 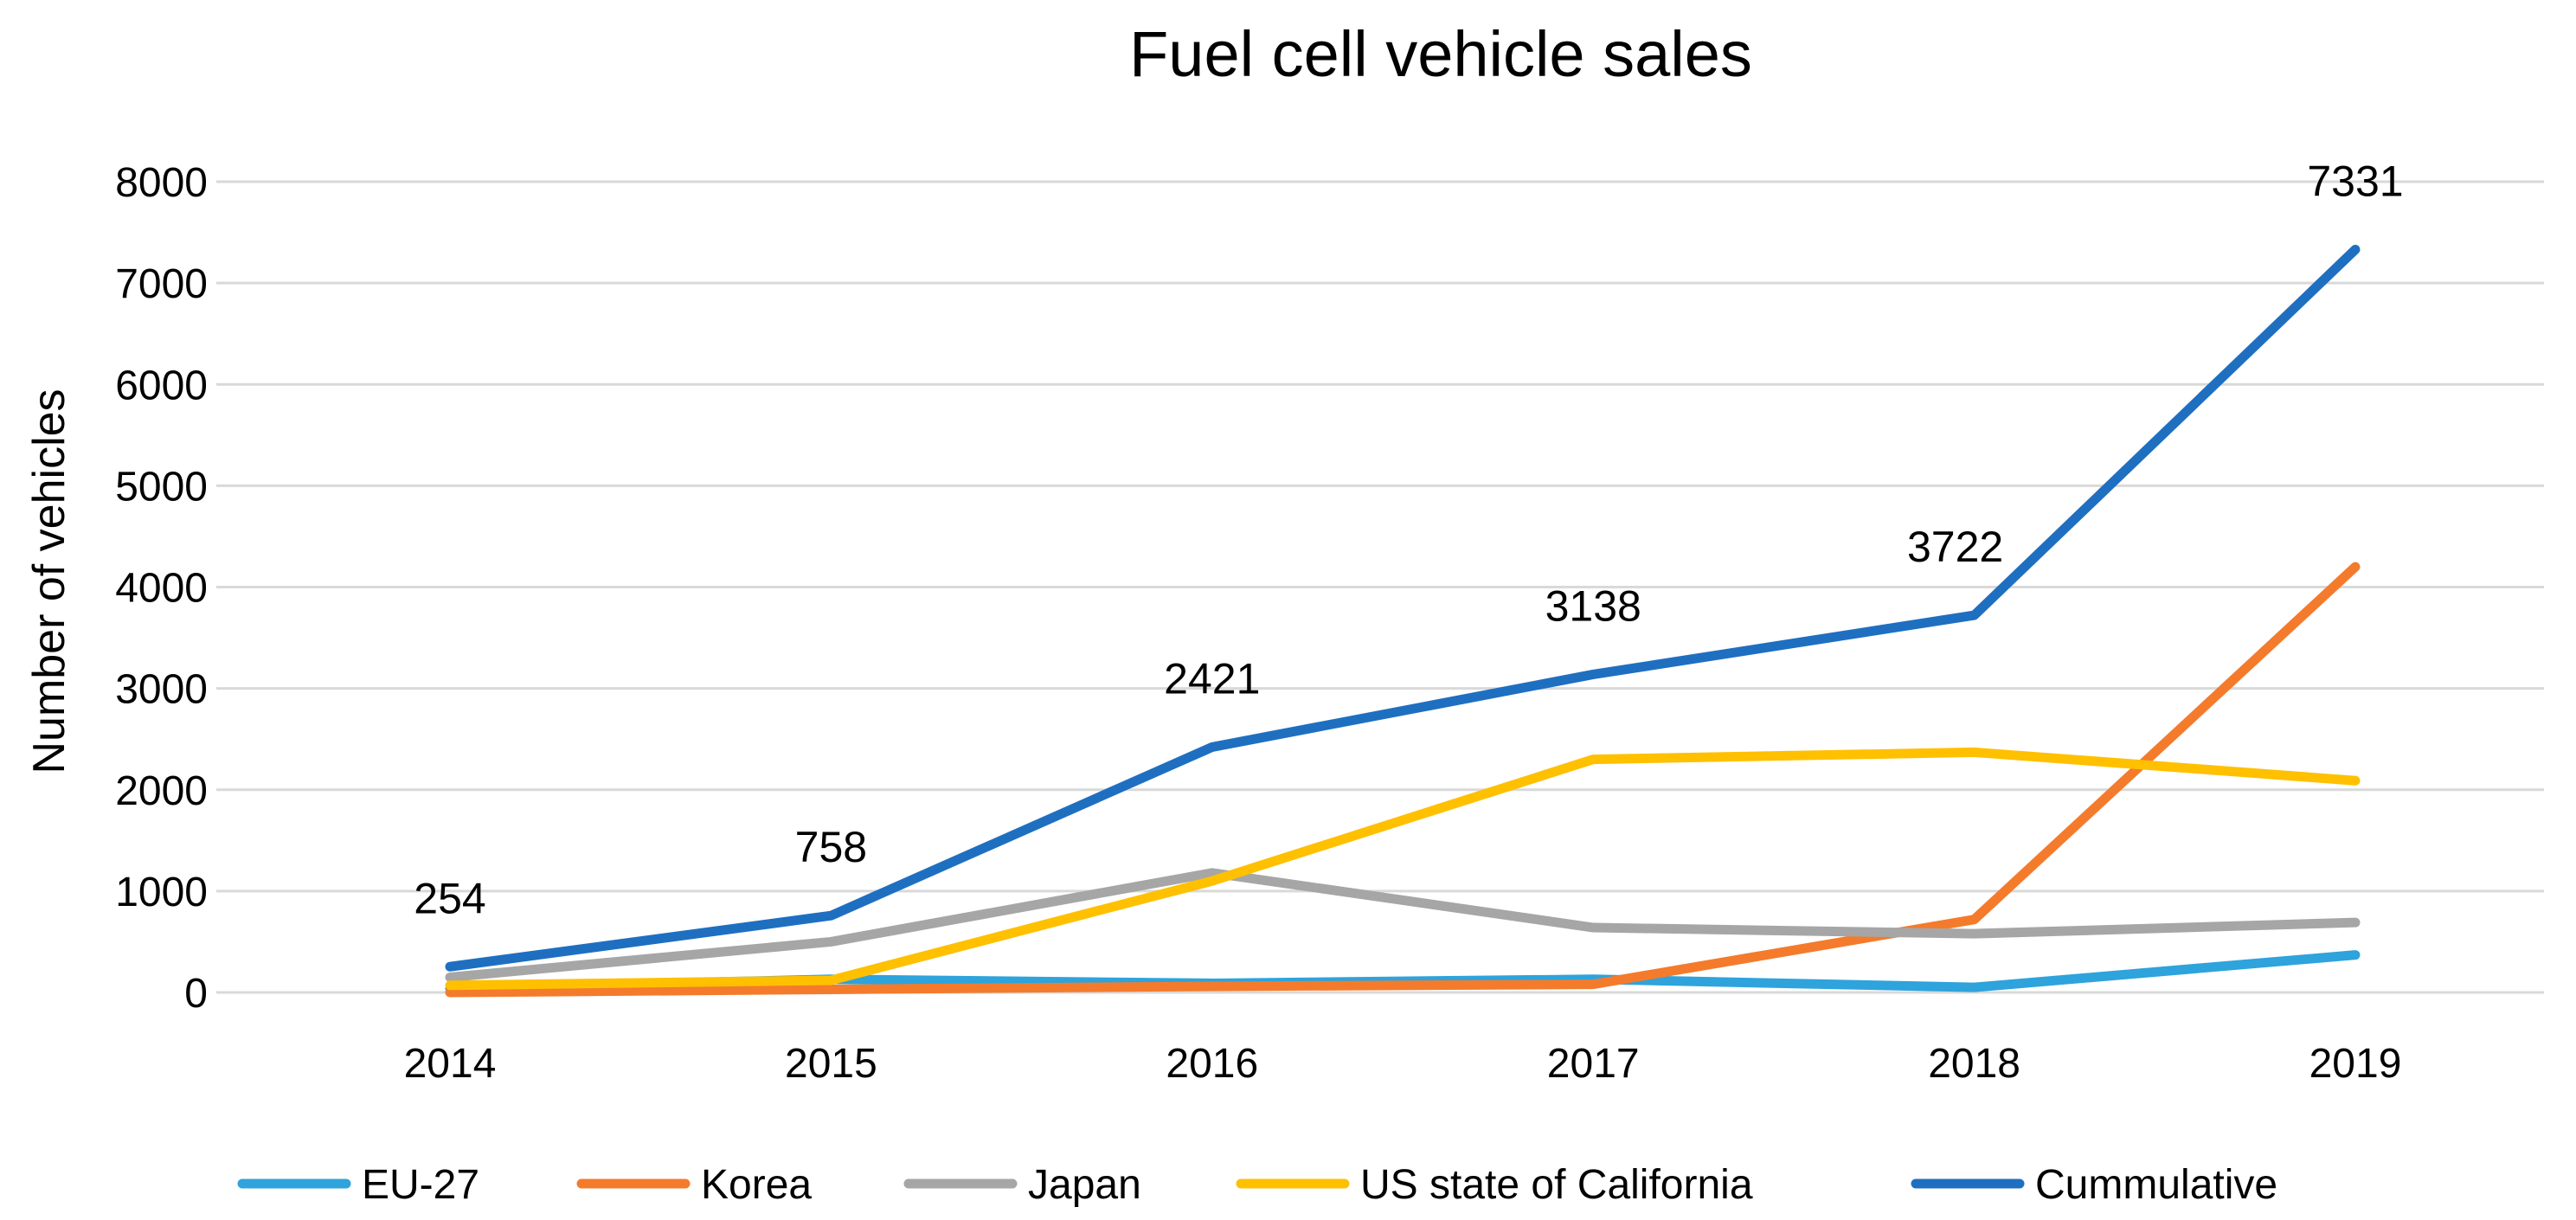 I want to click on y-tick-label-7000: 7000, so click(x=161, y=284).